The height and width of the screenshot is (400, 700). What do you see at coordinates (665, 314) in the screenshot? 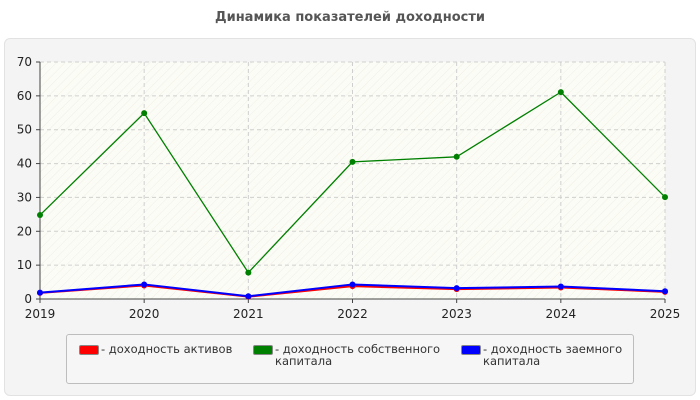
I see `x-tick-label: 2025` at bounding box center [665, 314].